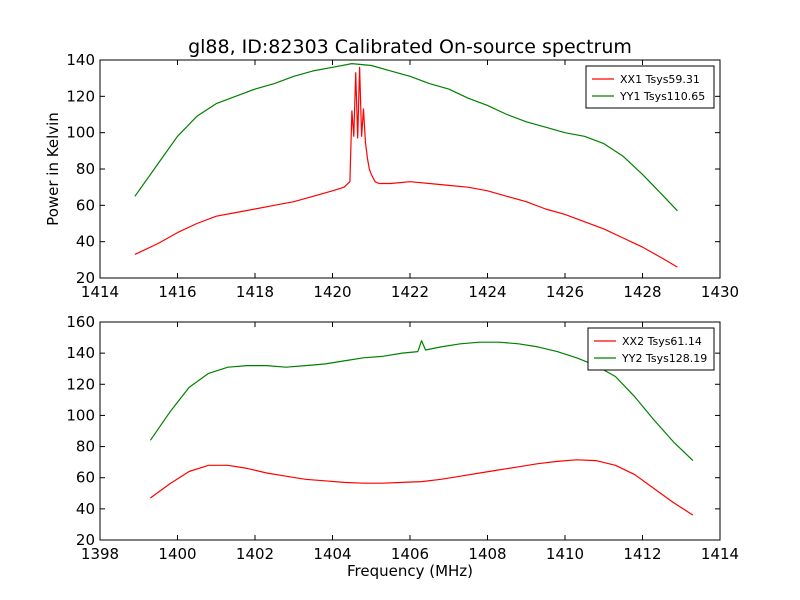  I want to click on x-tick-label: 1412, so click(642, 554).